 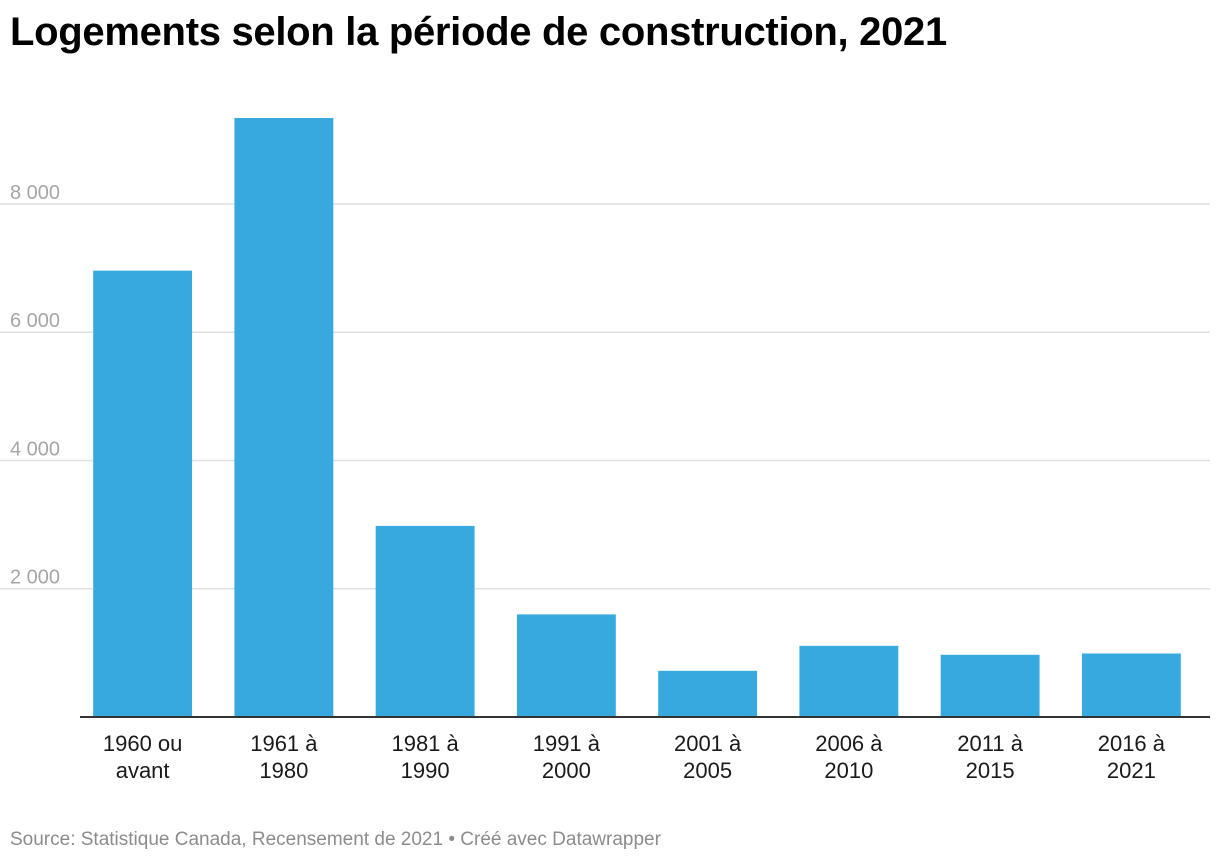 What do you see at coordinates (708, 757) in the screenshot?
I see `x-category-label: 2001 à 2005` at bounding box center [708, 757].